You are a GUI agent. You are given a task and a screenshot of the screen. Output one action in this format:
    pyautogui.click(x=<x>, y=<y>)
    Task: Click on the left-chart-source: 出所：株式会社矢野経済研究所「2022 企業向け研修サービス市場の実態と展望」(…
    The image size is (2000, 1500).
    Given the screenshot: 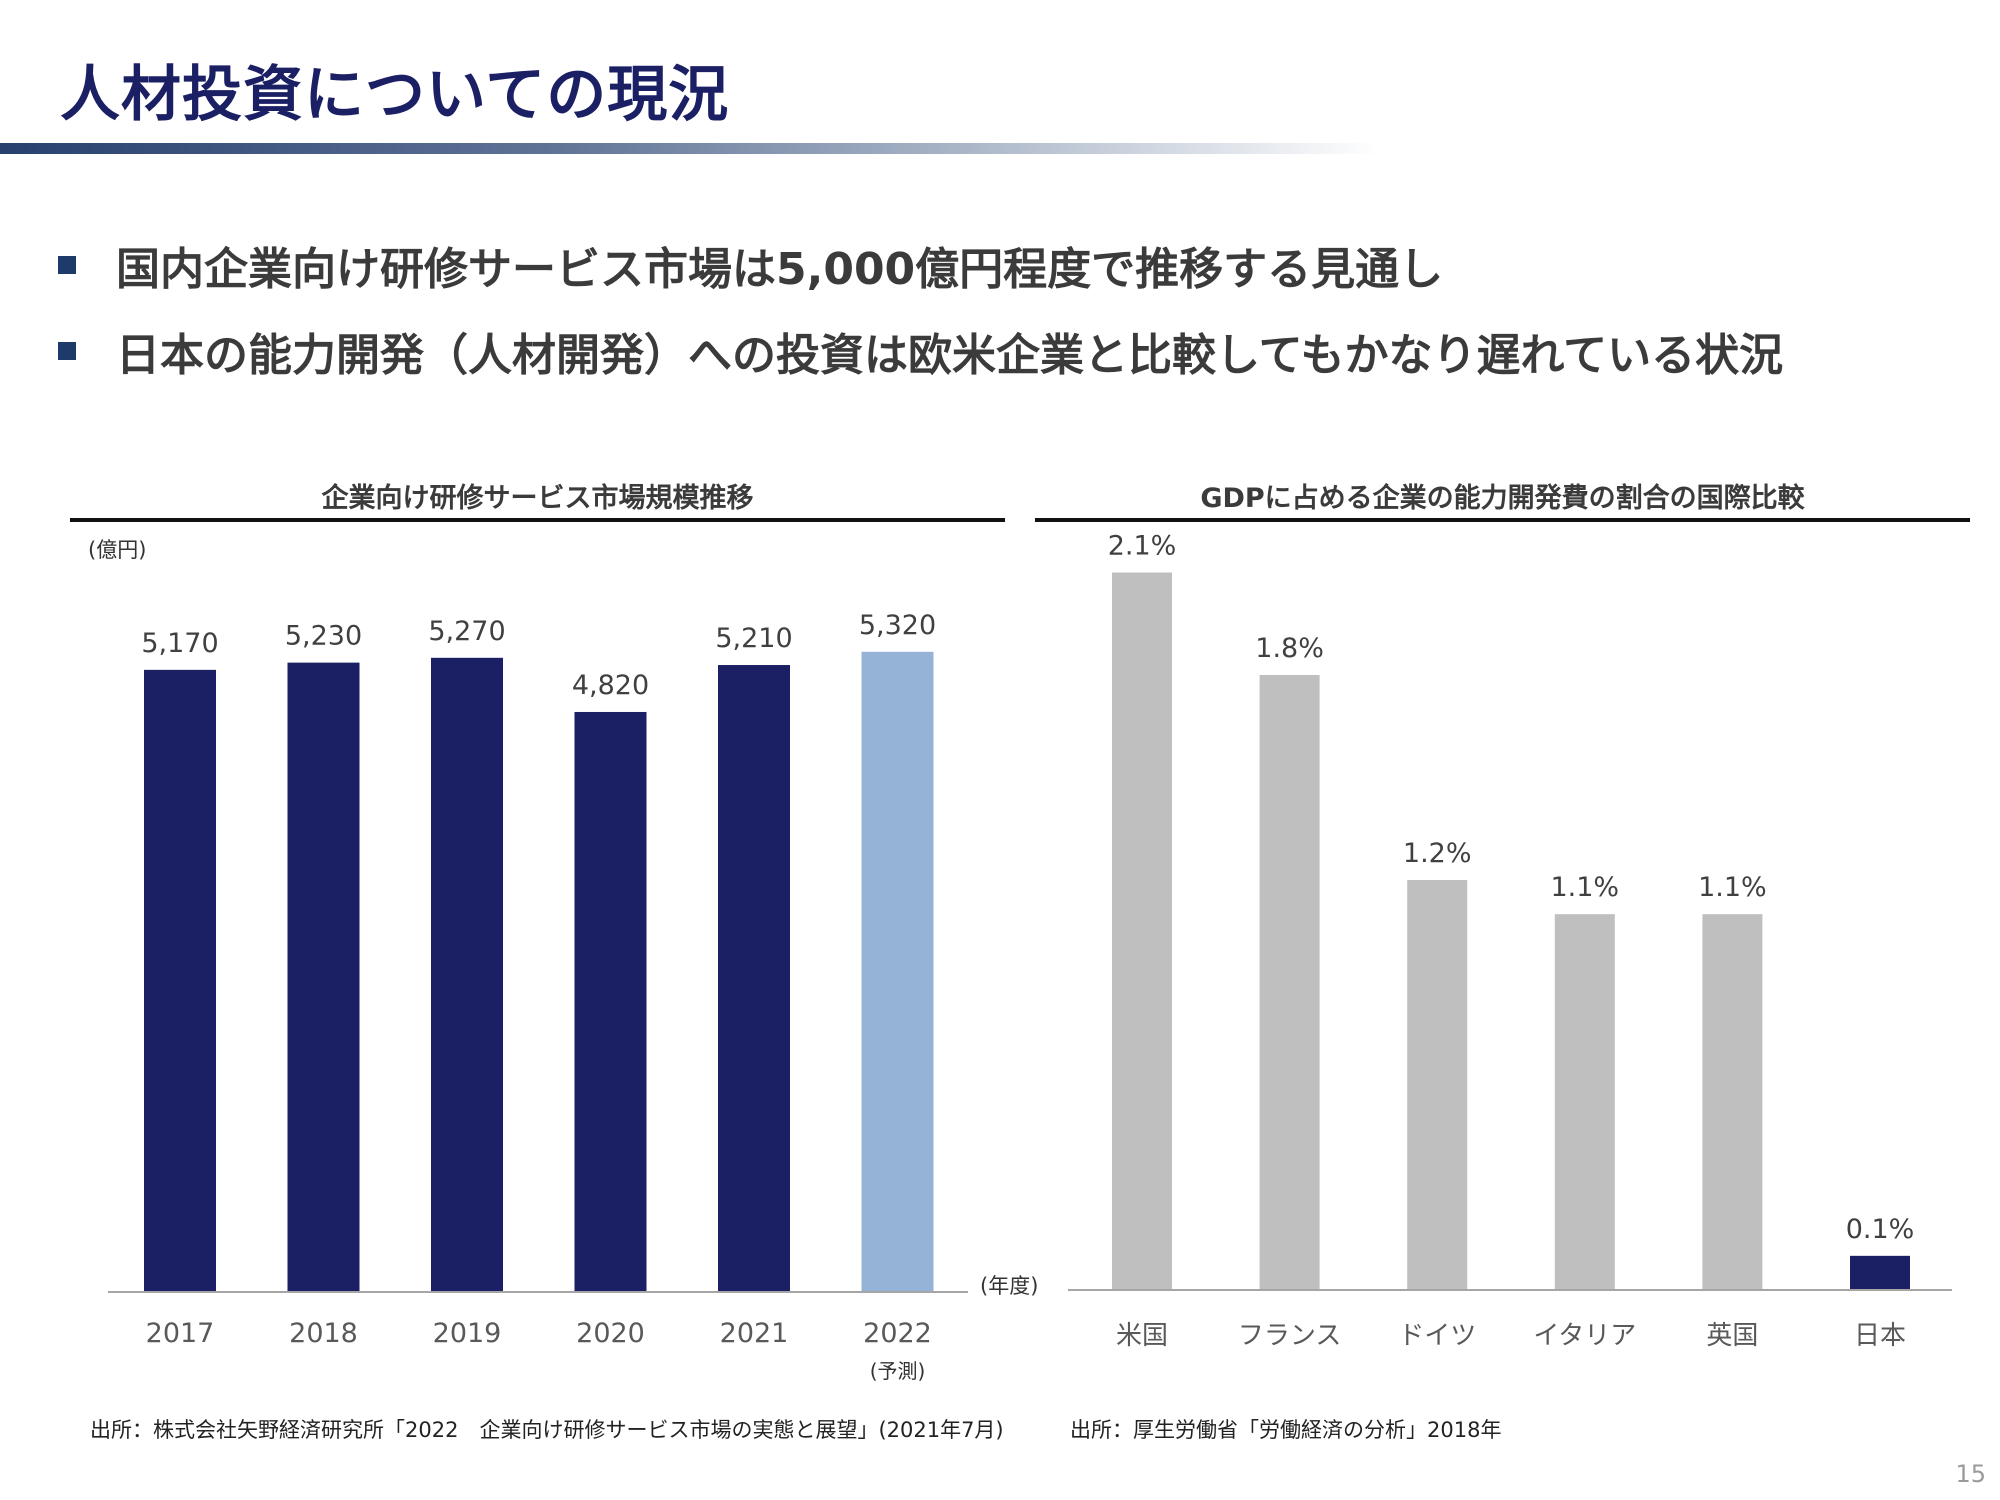 What is the action you would take?
    pyautogui.click(x=547, y=1430)
    